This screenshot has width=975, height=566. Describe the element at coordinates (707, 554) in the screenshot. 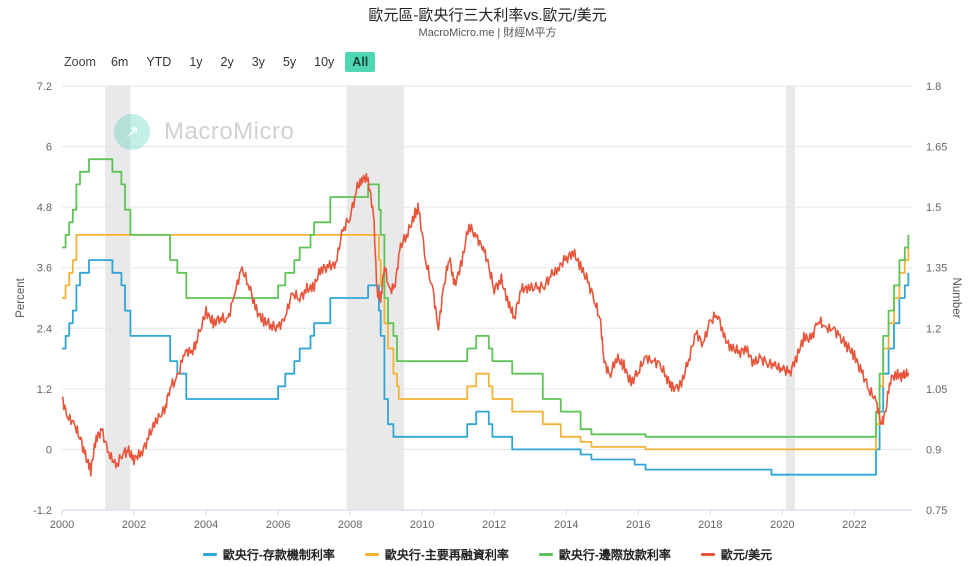

I see `legend-swatch-eurusd` at that location.